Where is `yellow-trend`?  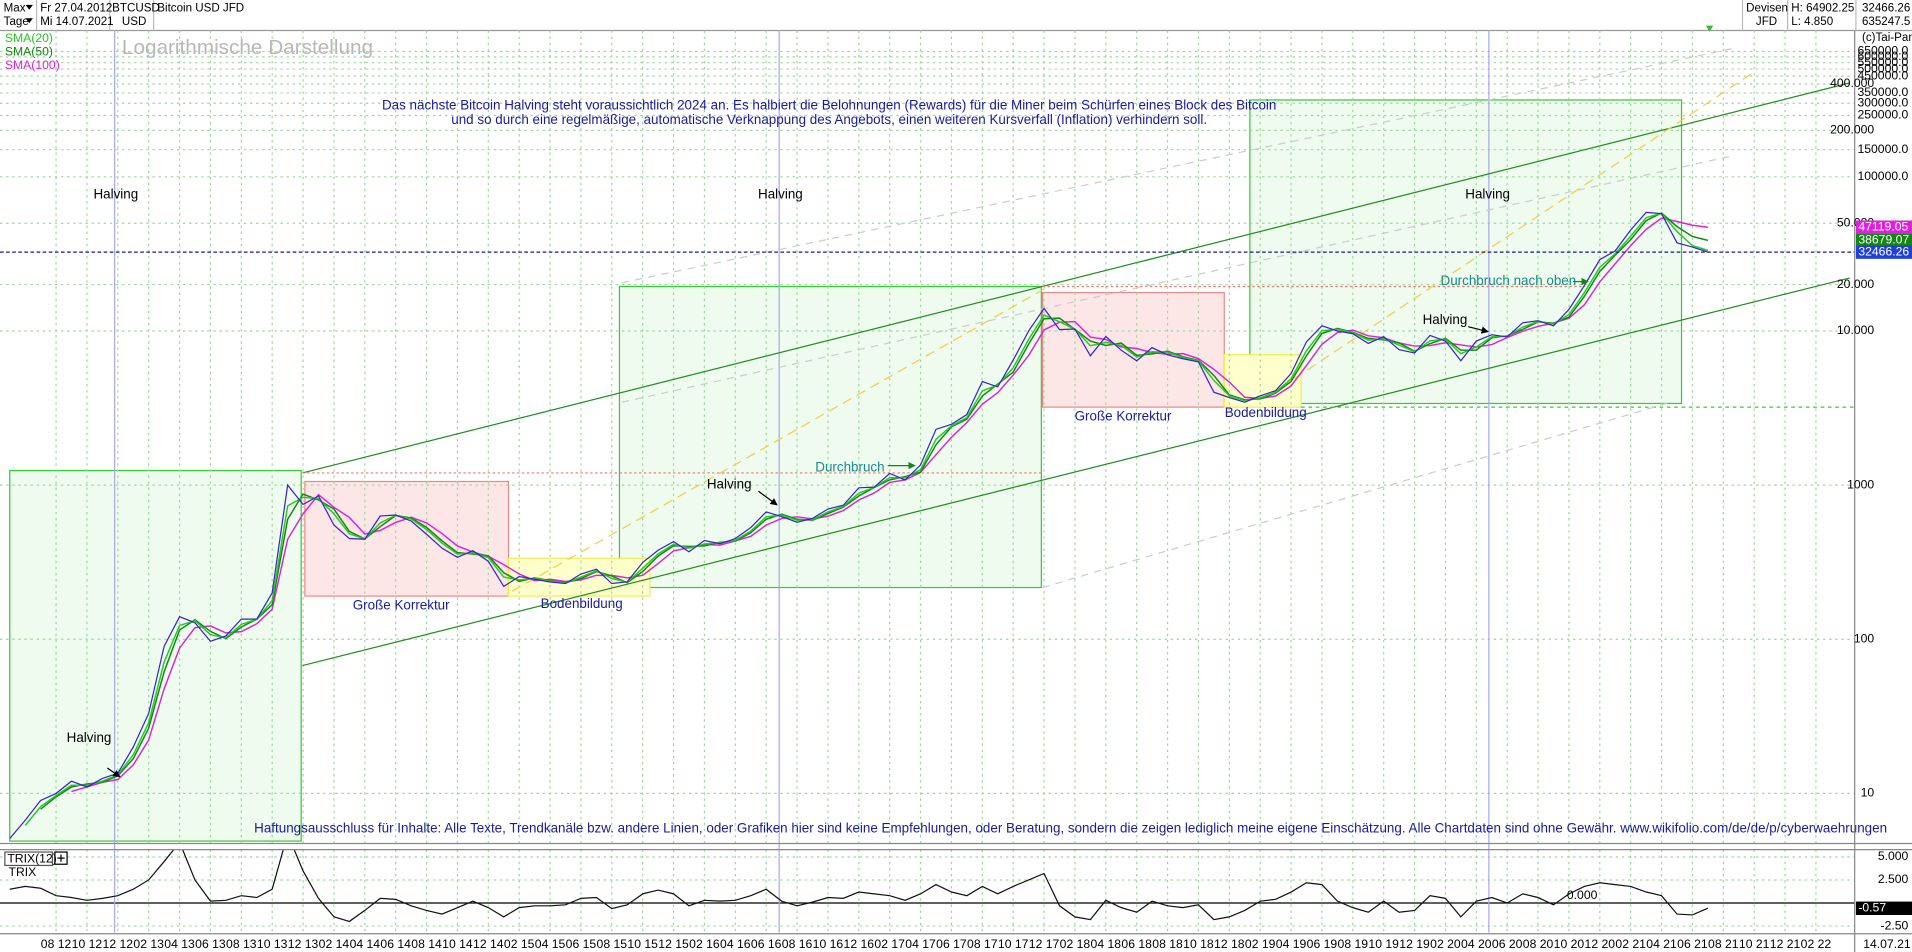 yellow-trend is located at coordinates (1512, 233).